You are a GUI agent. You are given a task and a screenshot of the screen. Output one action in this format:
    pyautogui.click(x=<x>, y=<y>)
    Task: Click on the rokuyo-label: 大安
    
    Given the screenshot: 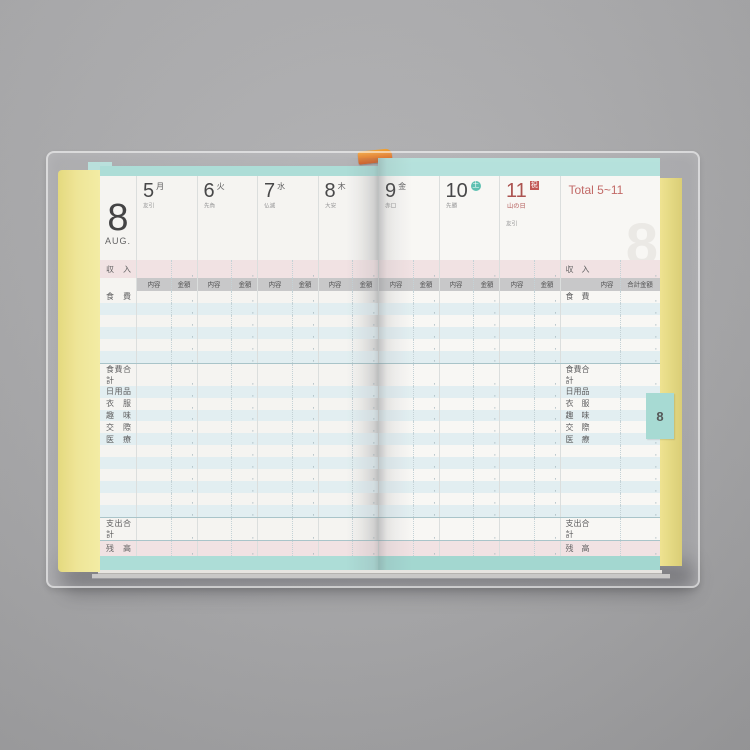 What is the action you would take?
    pyautogui.click(x=330, y=205)
    